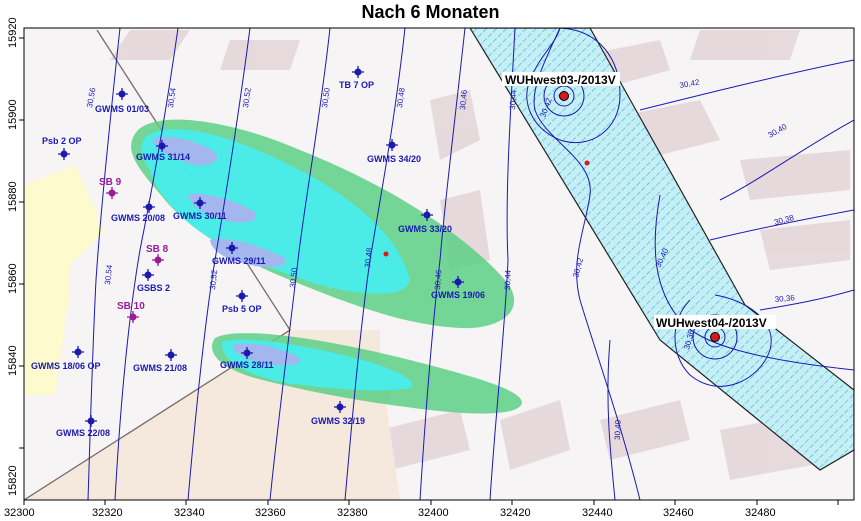  Describe the element at coordinates (711, 323) in the screenshot. I see `pump-label: WUHwest04-/2013V` at that location.